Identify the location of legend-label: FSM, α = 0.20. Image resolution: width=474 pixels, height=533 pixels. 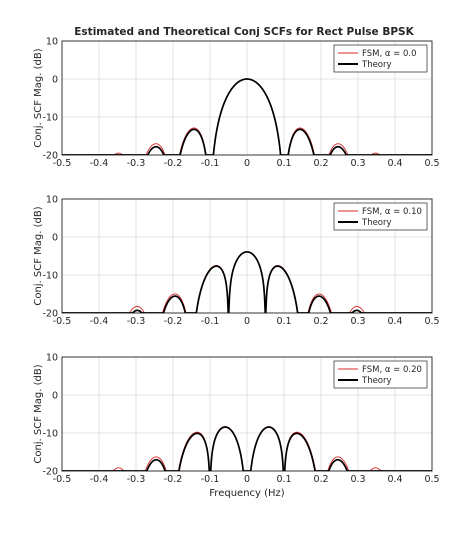
(392, 370).